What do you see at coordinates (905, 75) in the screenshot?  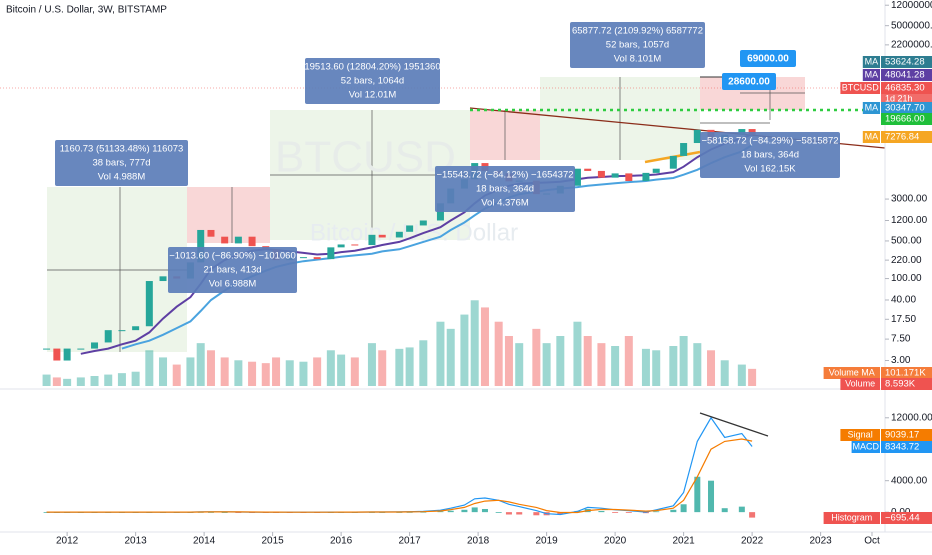 I see `axis-chip-value: 48041.28` at bounding box center [905, 75].